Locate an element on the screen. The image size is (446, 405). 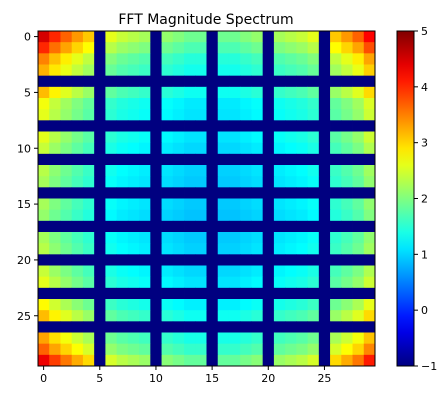
colorbar is located at coordinates (405, 198).